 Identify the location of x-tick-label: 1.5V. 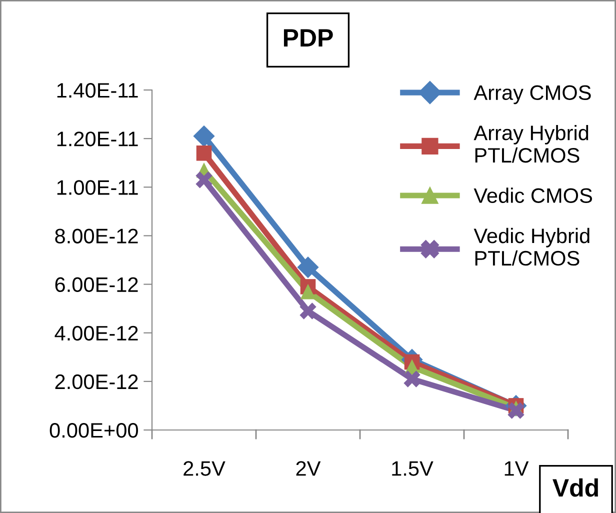
(413, 468).